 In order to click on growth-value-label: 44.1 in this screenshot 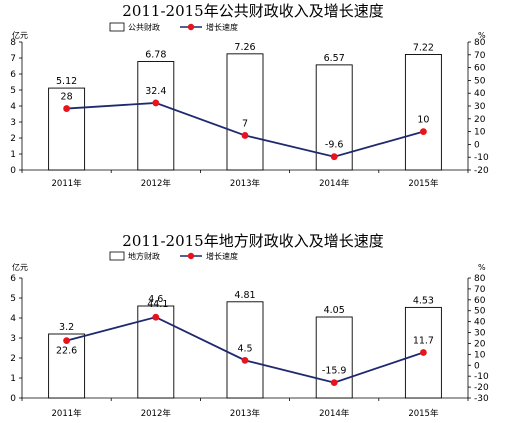, I will do `click(157, 304)`.